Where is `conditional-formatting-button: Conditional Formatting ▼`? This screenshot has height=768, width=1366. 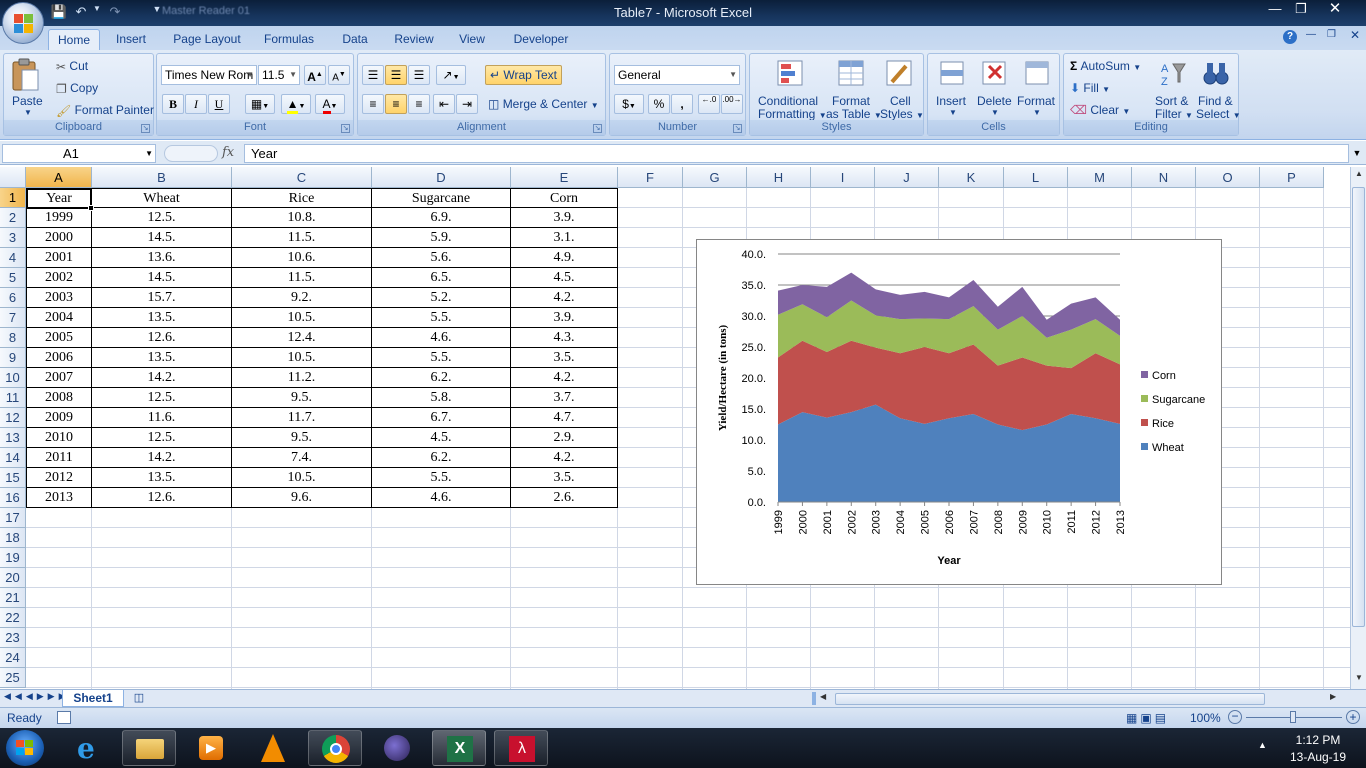 conditional-formatting-button: Conditional Formatting ▼ is located at coordinates (791, 89).